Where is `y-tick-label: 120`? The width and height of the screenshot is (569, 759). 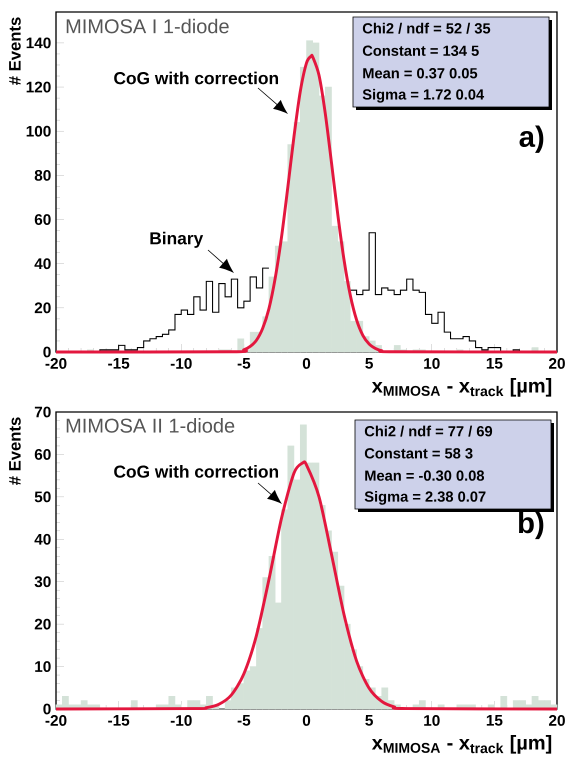
y-tick-label: 120 is located at coordinates (38, 87).